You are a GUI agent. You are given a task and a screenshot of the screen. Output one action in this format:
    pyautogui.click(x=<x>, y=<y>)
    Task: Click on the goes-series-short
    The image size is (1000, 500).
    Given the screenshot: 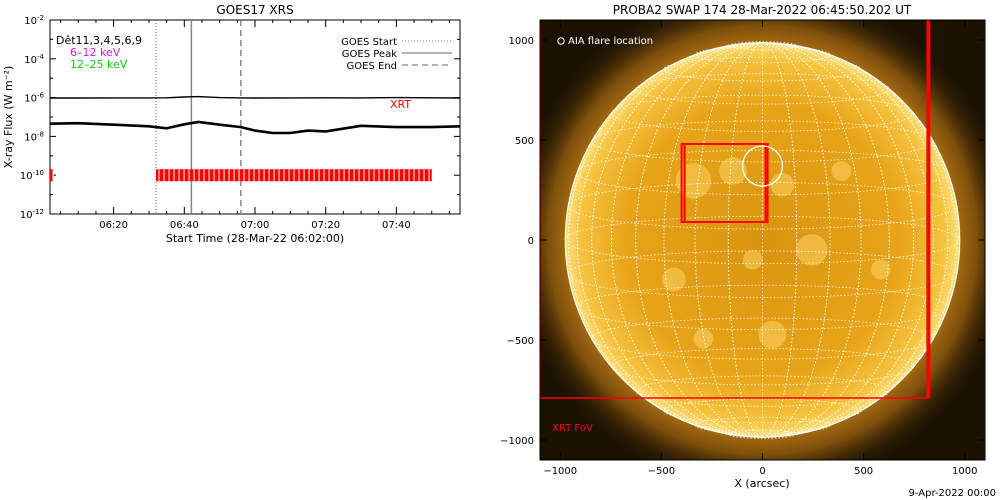 What is the action you would take?
    pyautogui.click(x=255, y=127)
    